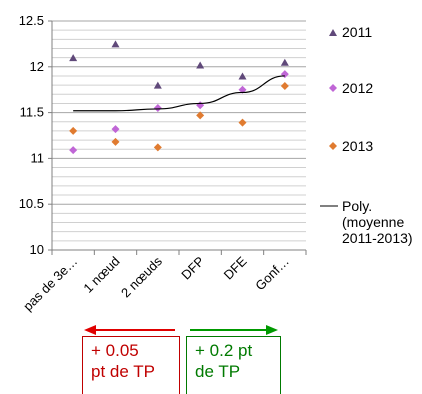 The image size is (422, 394). I want to click on legend: 2011 2012 2013 Poly. (moyenne 2011-2013), so click(366, 135).